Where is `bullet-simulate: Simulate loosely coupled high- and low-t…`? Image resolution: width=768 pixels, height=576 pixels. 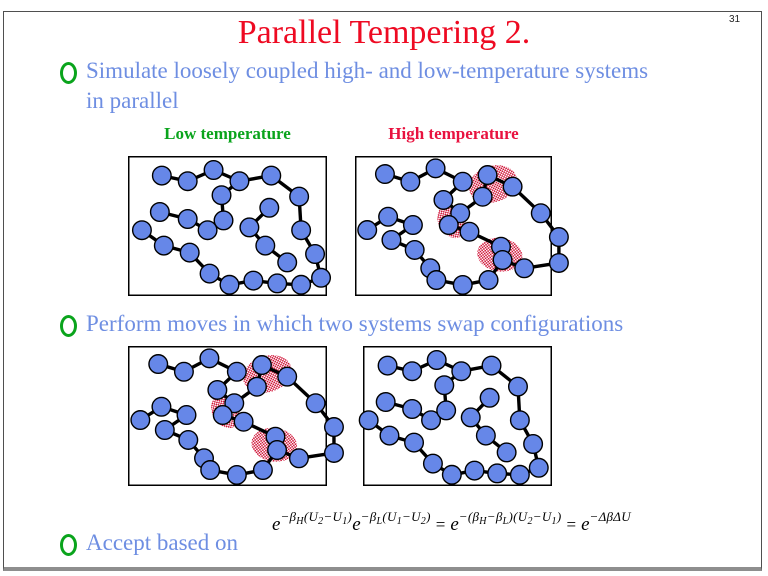
bullet-simulate: Simulate loosely coupled high- and low-t… is located at coordinates (354, 86).